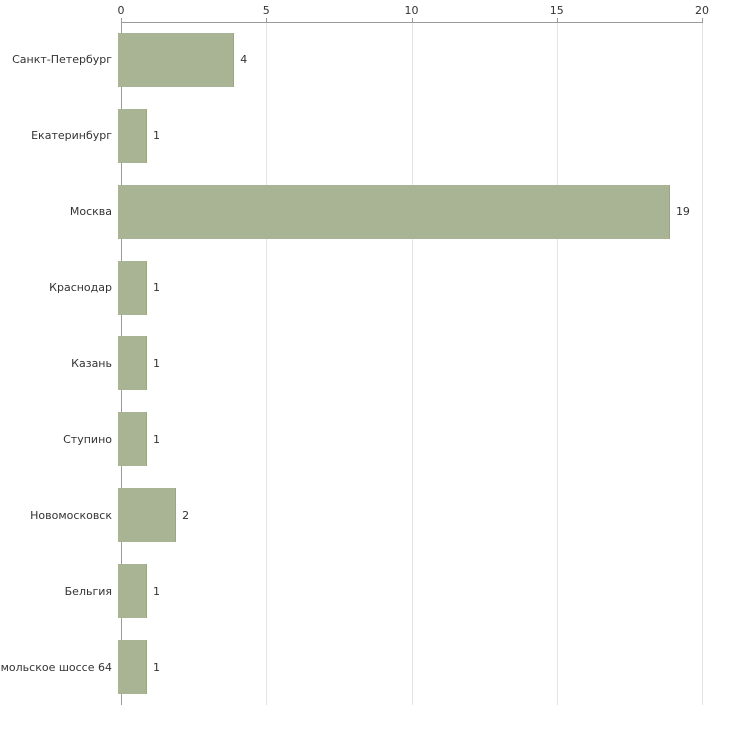 The image size is (730, 730). Describe the element at coordinates (62, 60) in the screenshot. I see `category-label: Санкт-Петербург` at that location.